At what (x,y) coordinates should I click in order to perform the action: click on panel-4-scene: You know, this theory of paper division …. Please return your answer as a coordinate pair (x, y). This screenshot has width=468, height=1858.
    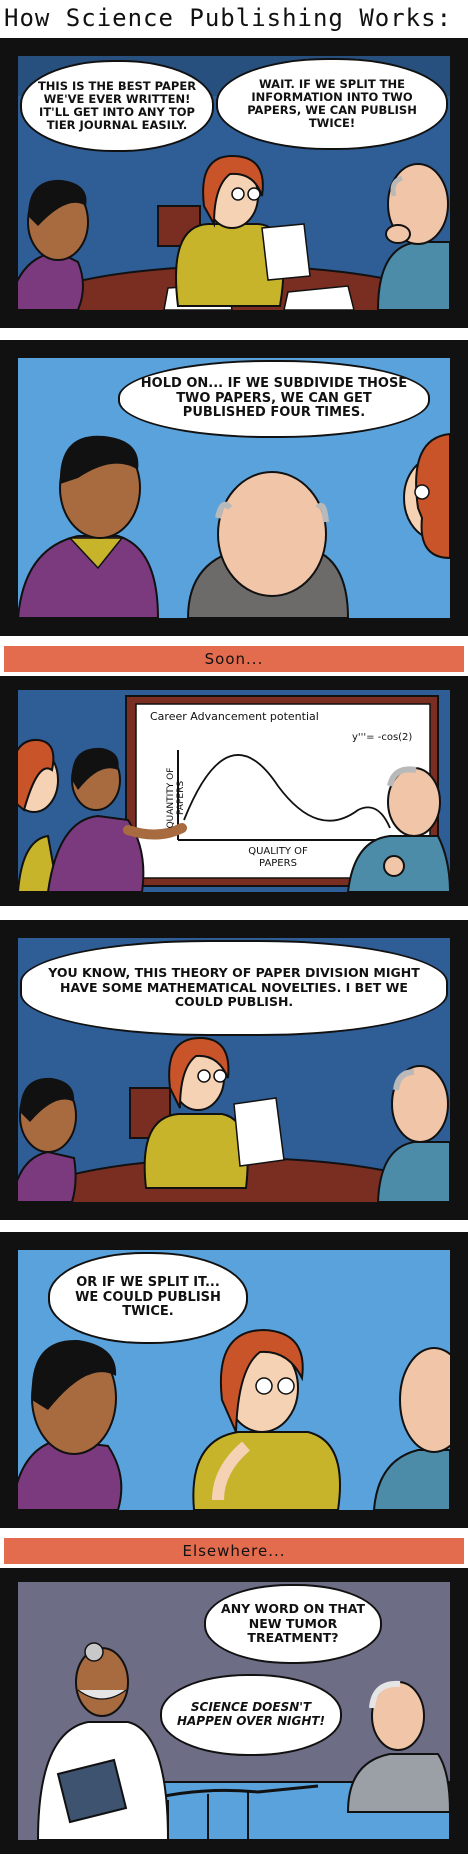
    Looking at the image, I should click on (234, 1070).